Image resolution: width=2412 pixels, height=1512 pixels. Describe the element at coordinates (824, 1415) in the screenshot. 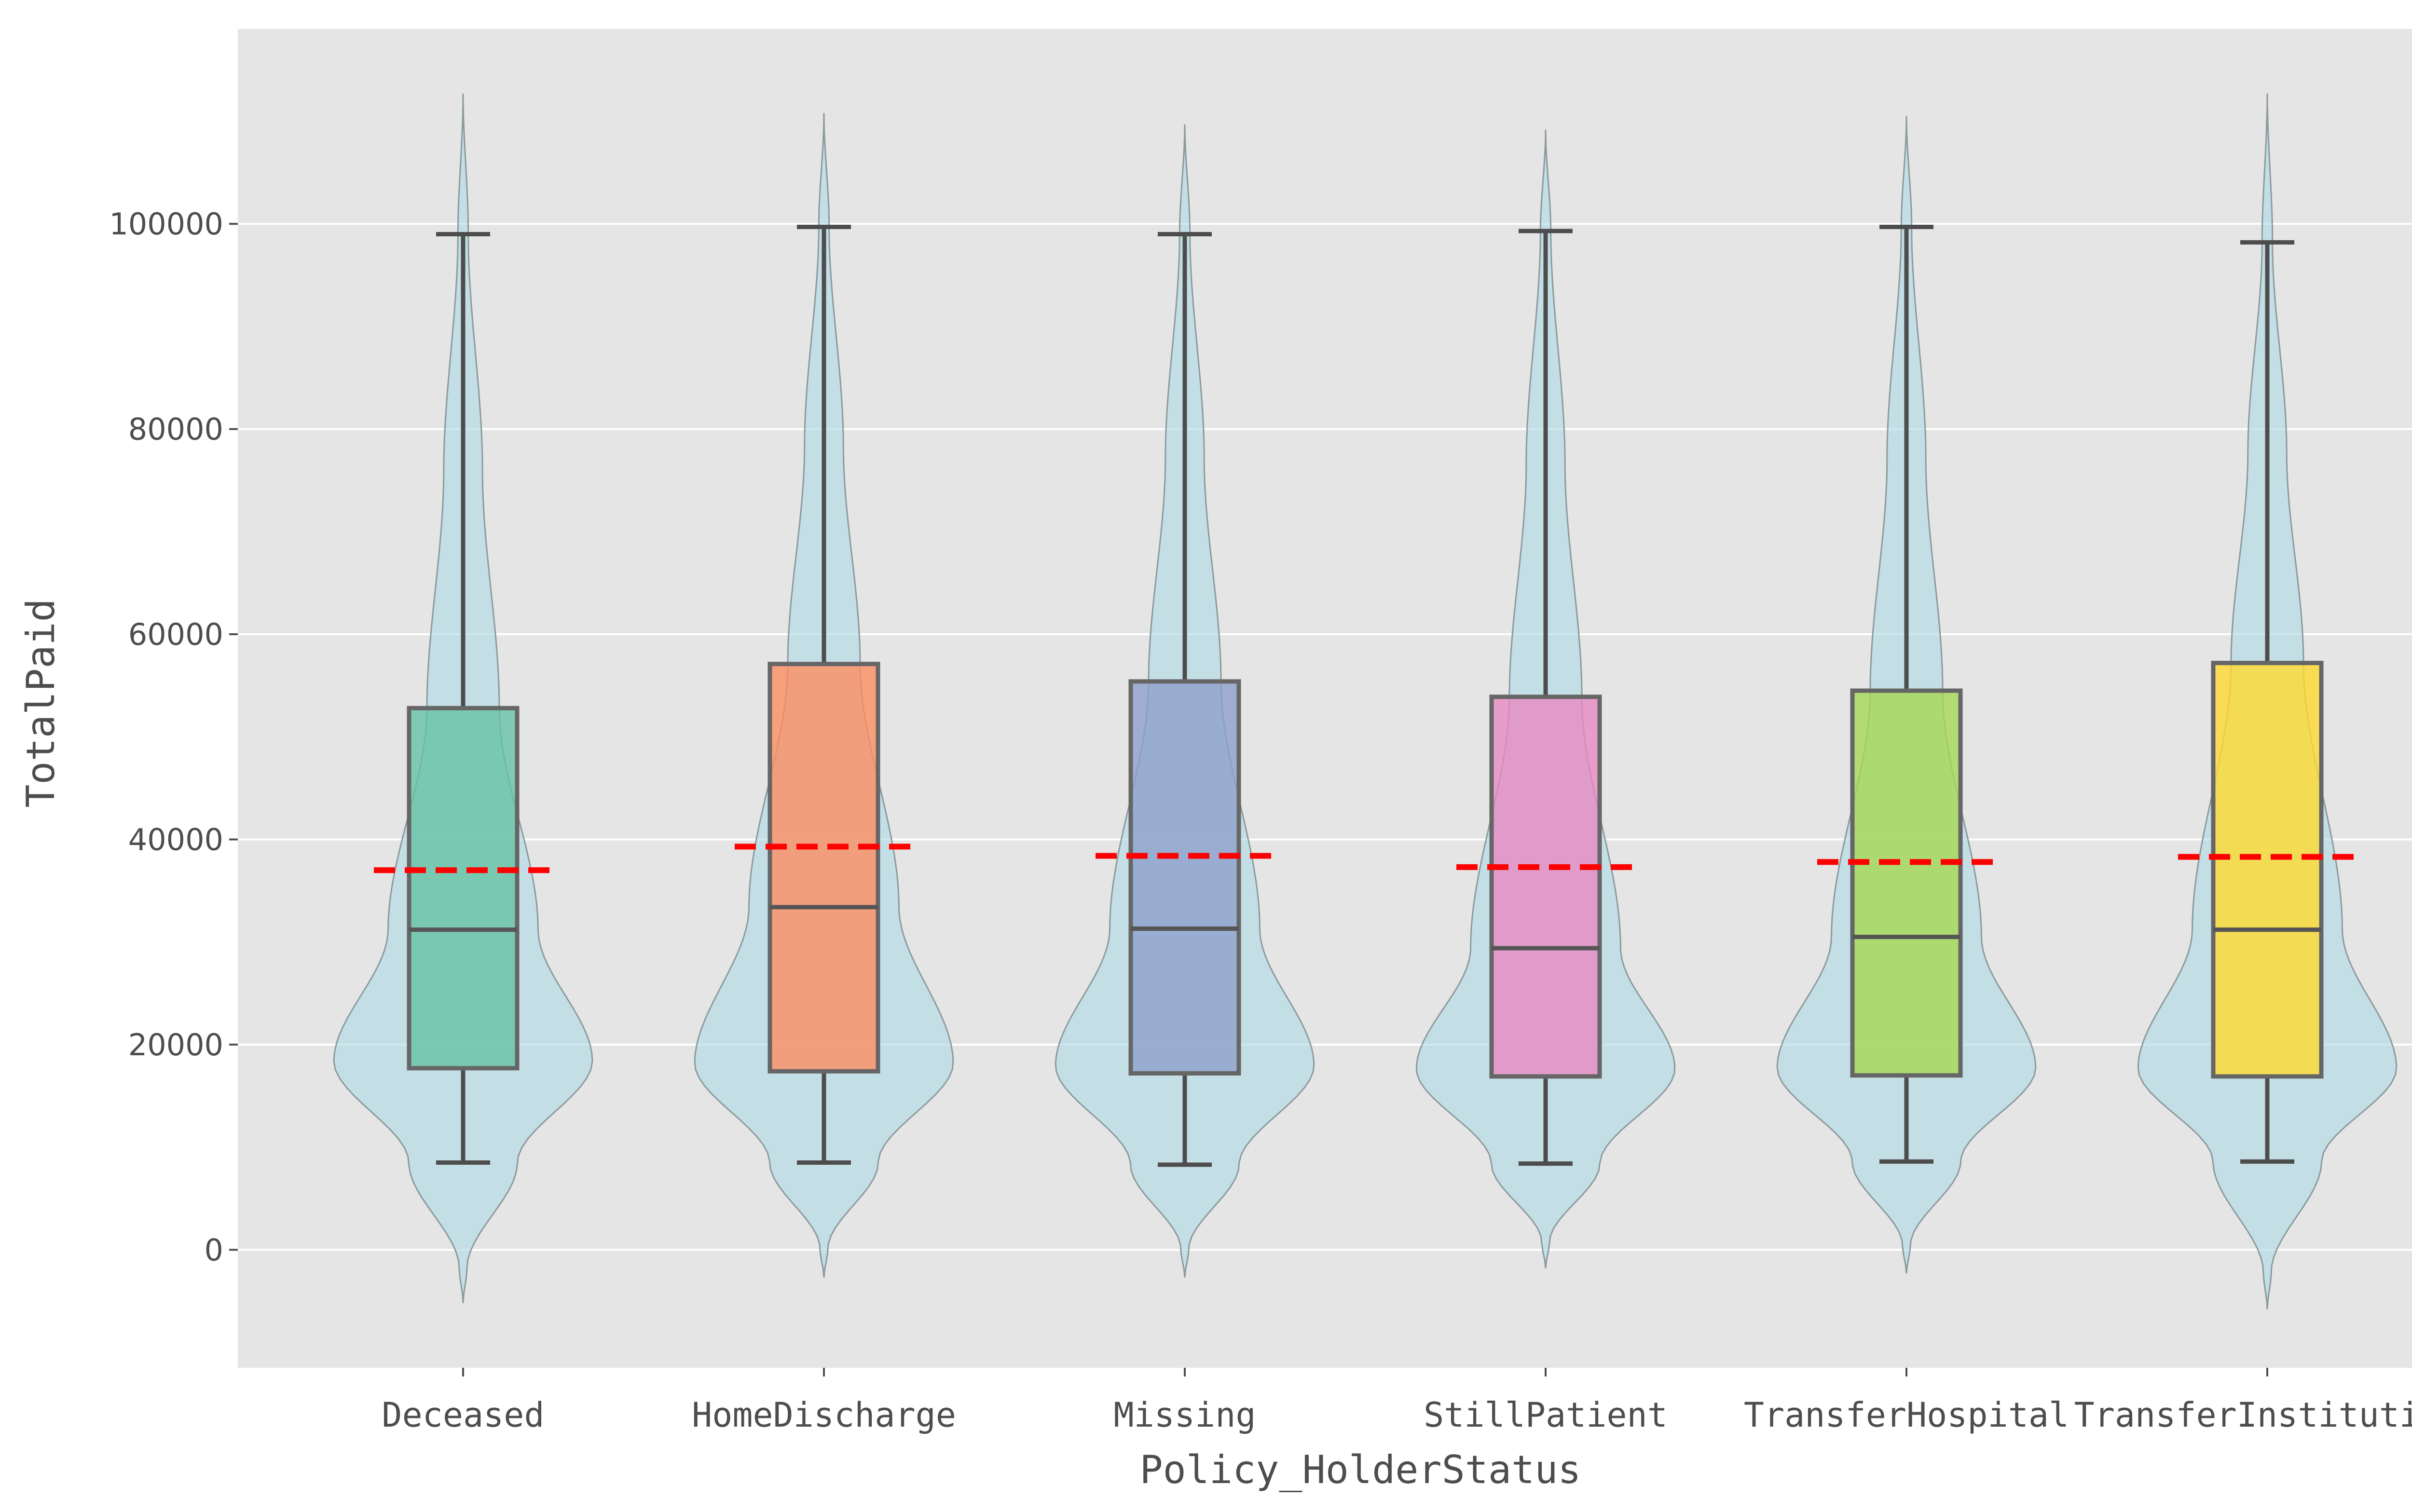

I see `x-tick-label: HomeDischarge` at that location.